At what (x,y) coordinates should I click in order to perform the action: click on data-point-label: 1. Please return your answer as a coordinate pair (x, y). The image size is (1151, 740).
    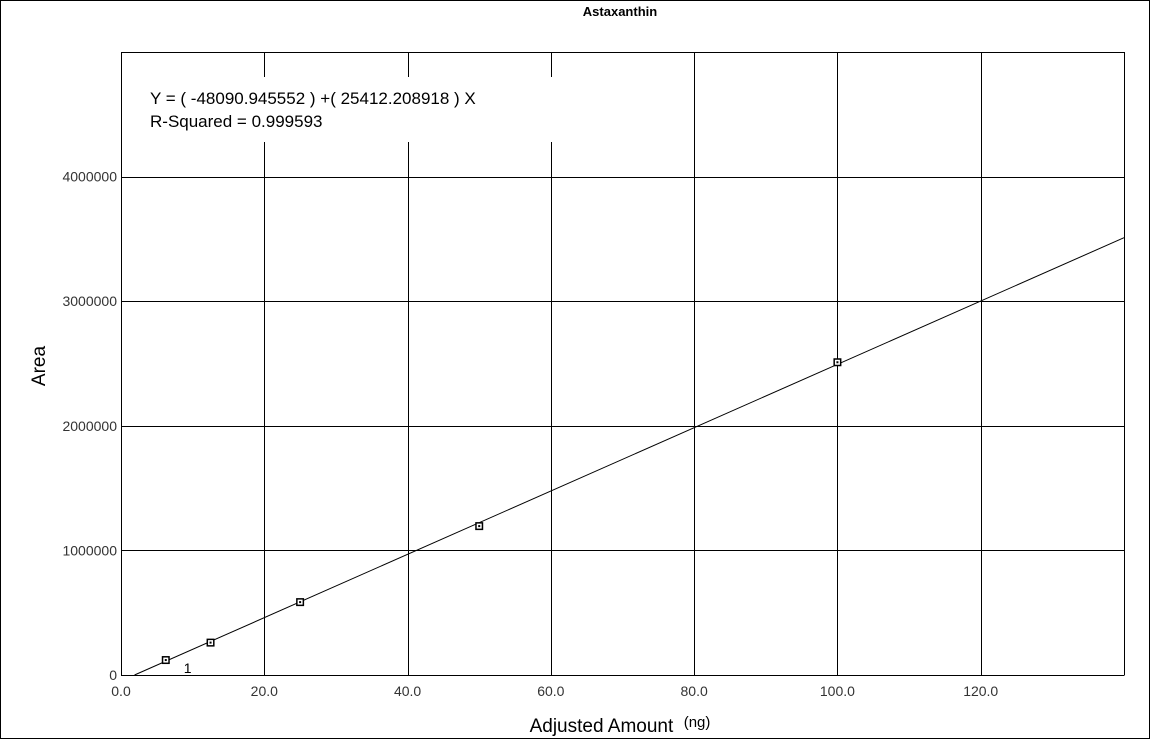
    Looking at the image, I should click on (188, 668).